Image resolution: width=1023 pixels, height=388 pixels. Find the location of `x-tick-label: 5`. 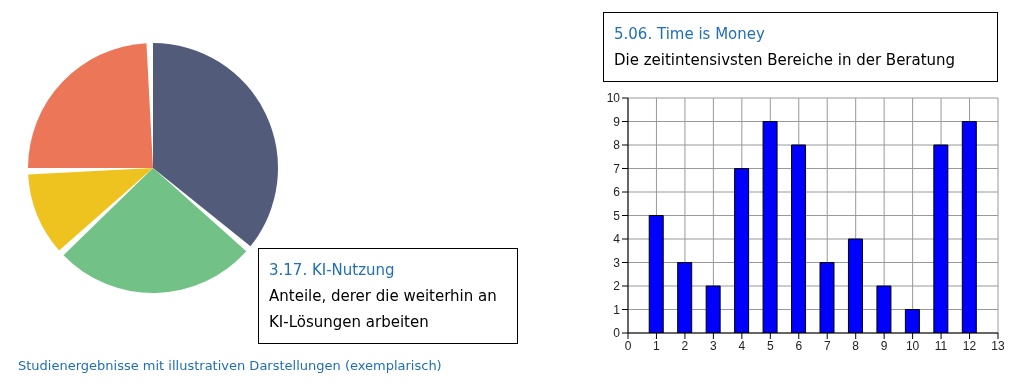

x-tick-label: 5 is located at coordinates (770, 345).